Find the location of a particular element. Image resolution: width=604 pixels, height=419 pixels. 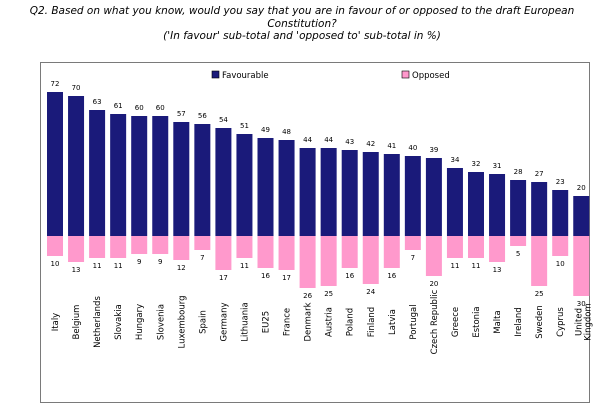

value-label-favourable: 23 is located at coordinates (560, 182).